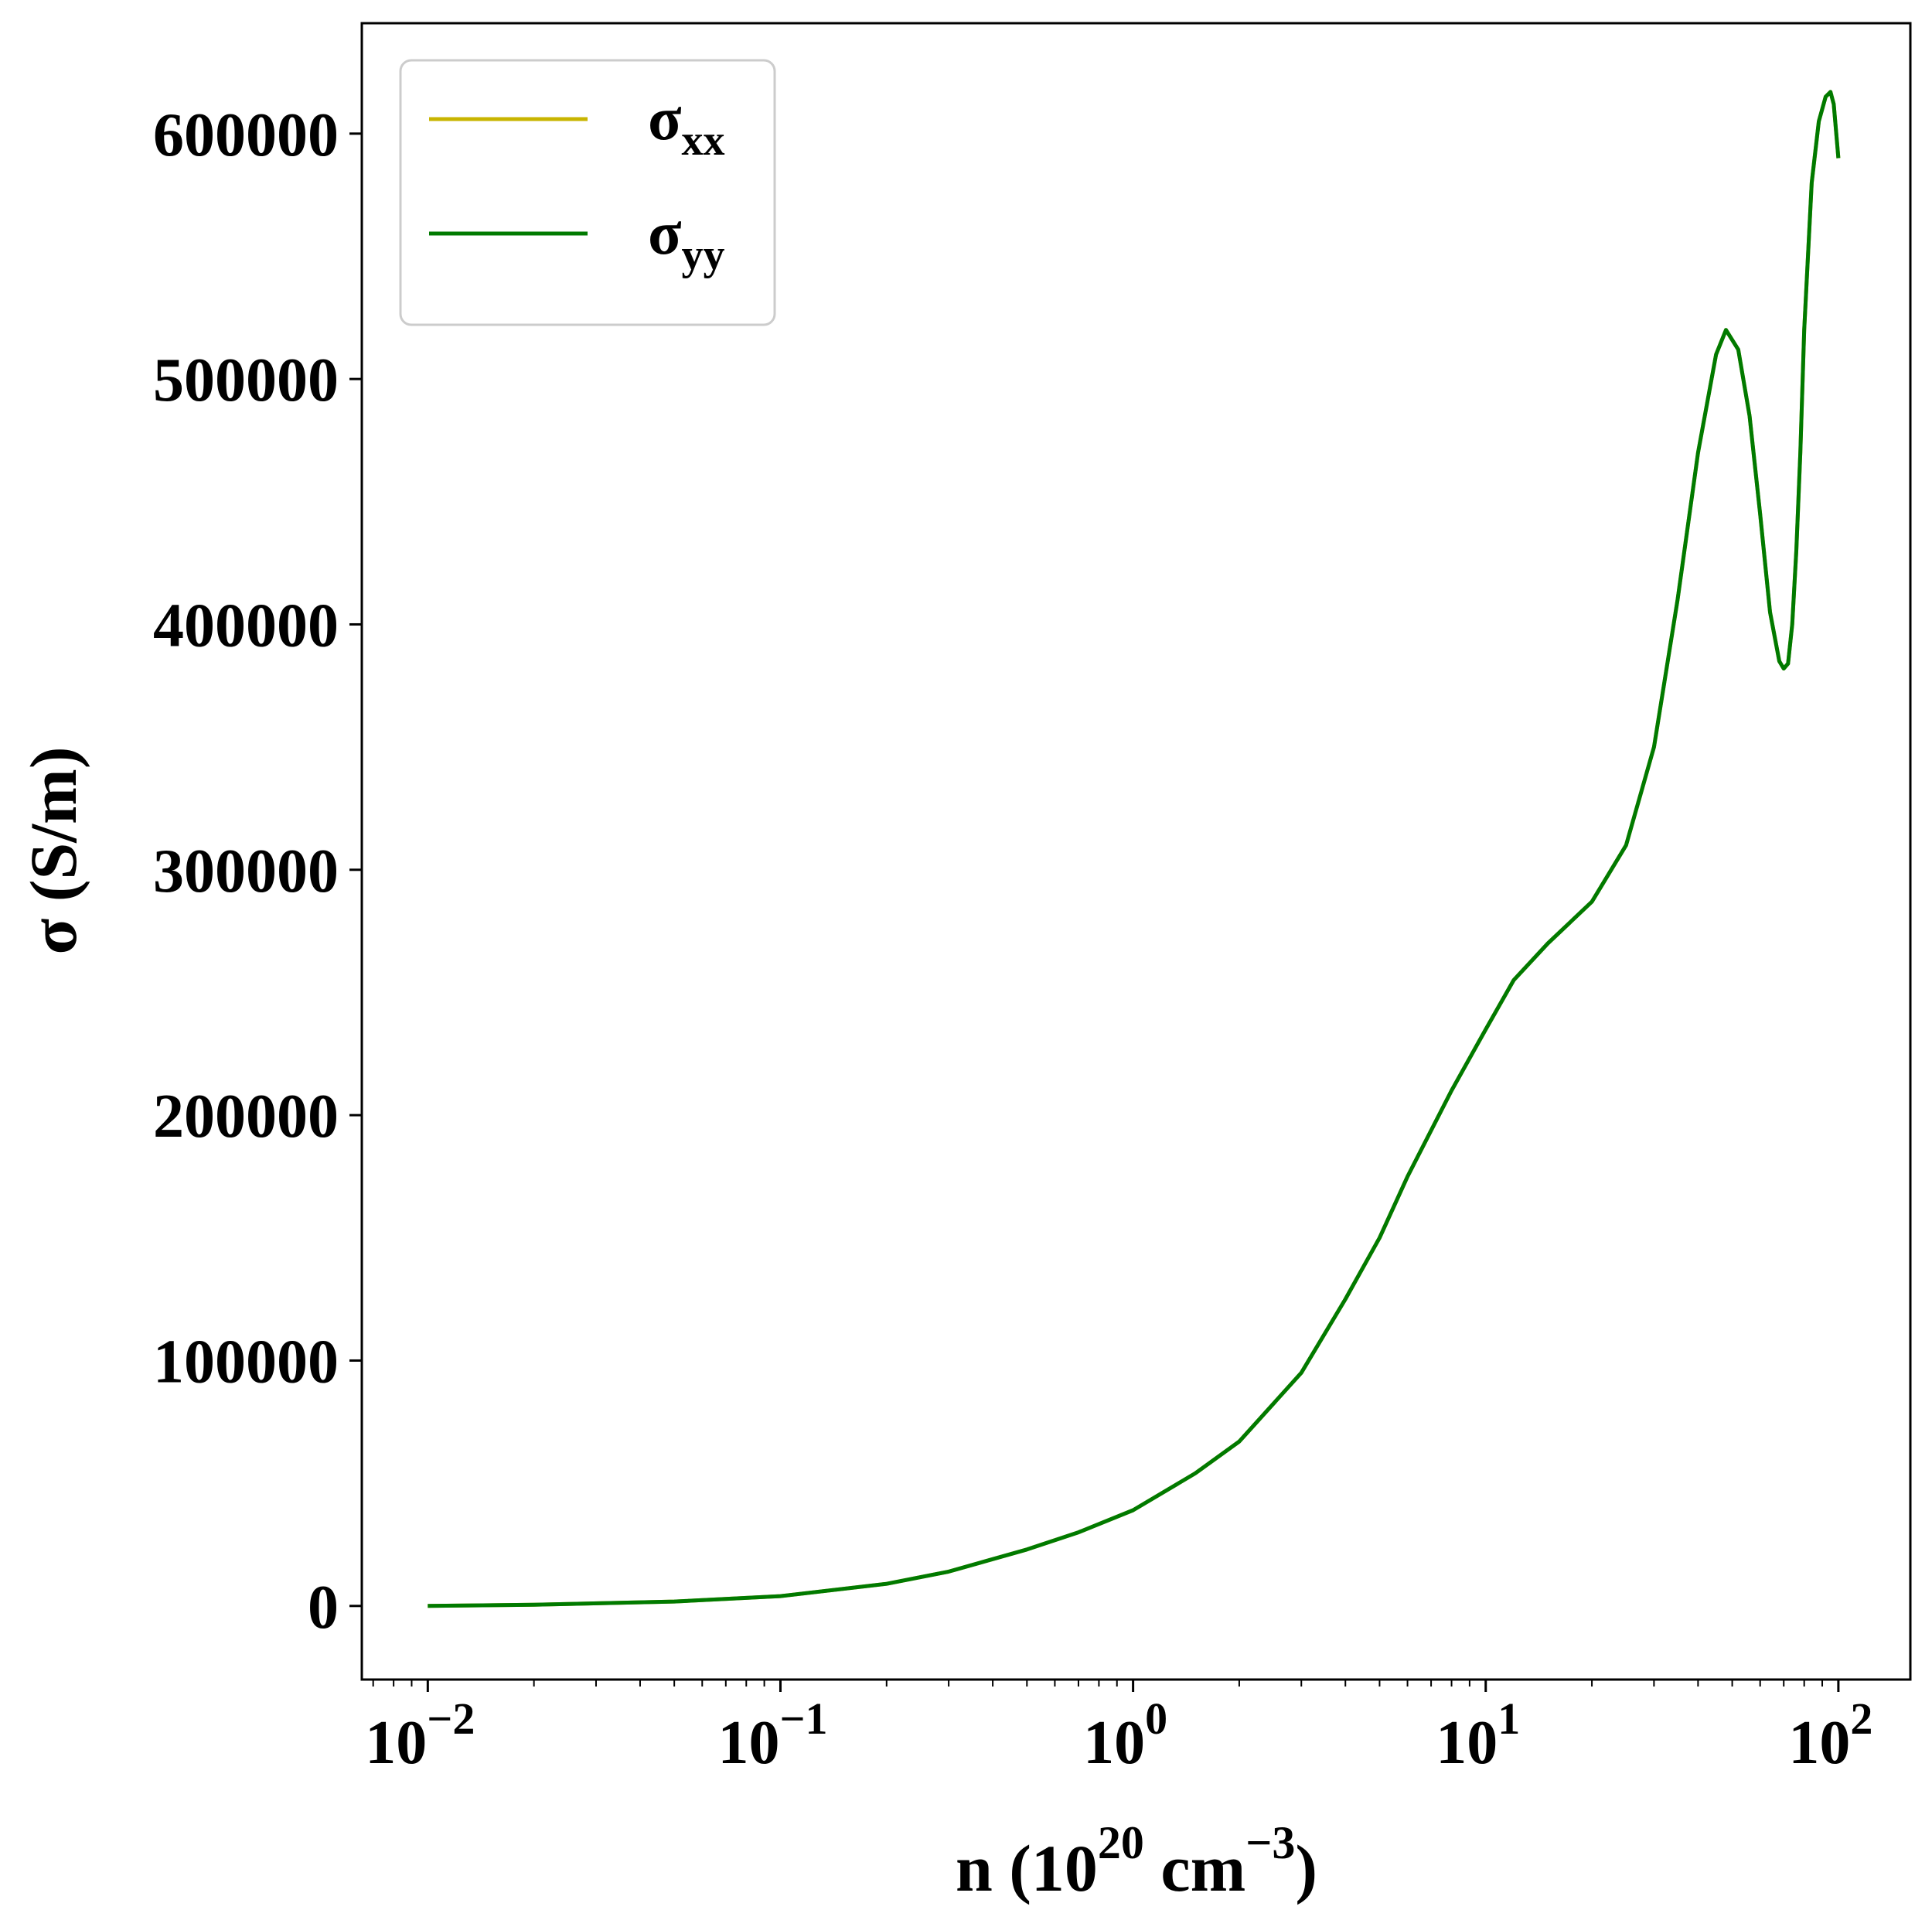 The image size is (1932, 1927). What do you see at coordinates (246, 380) in the screenshot?
I see `y-tick-label: 500000` at bounding box center [246, 380].